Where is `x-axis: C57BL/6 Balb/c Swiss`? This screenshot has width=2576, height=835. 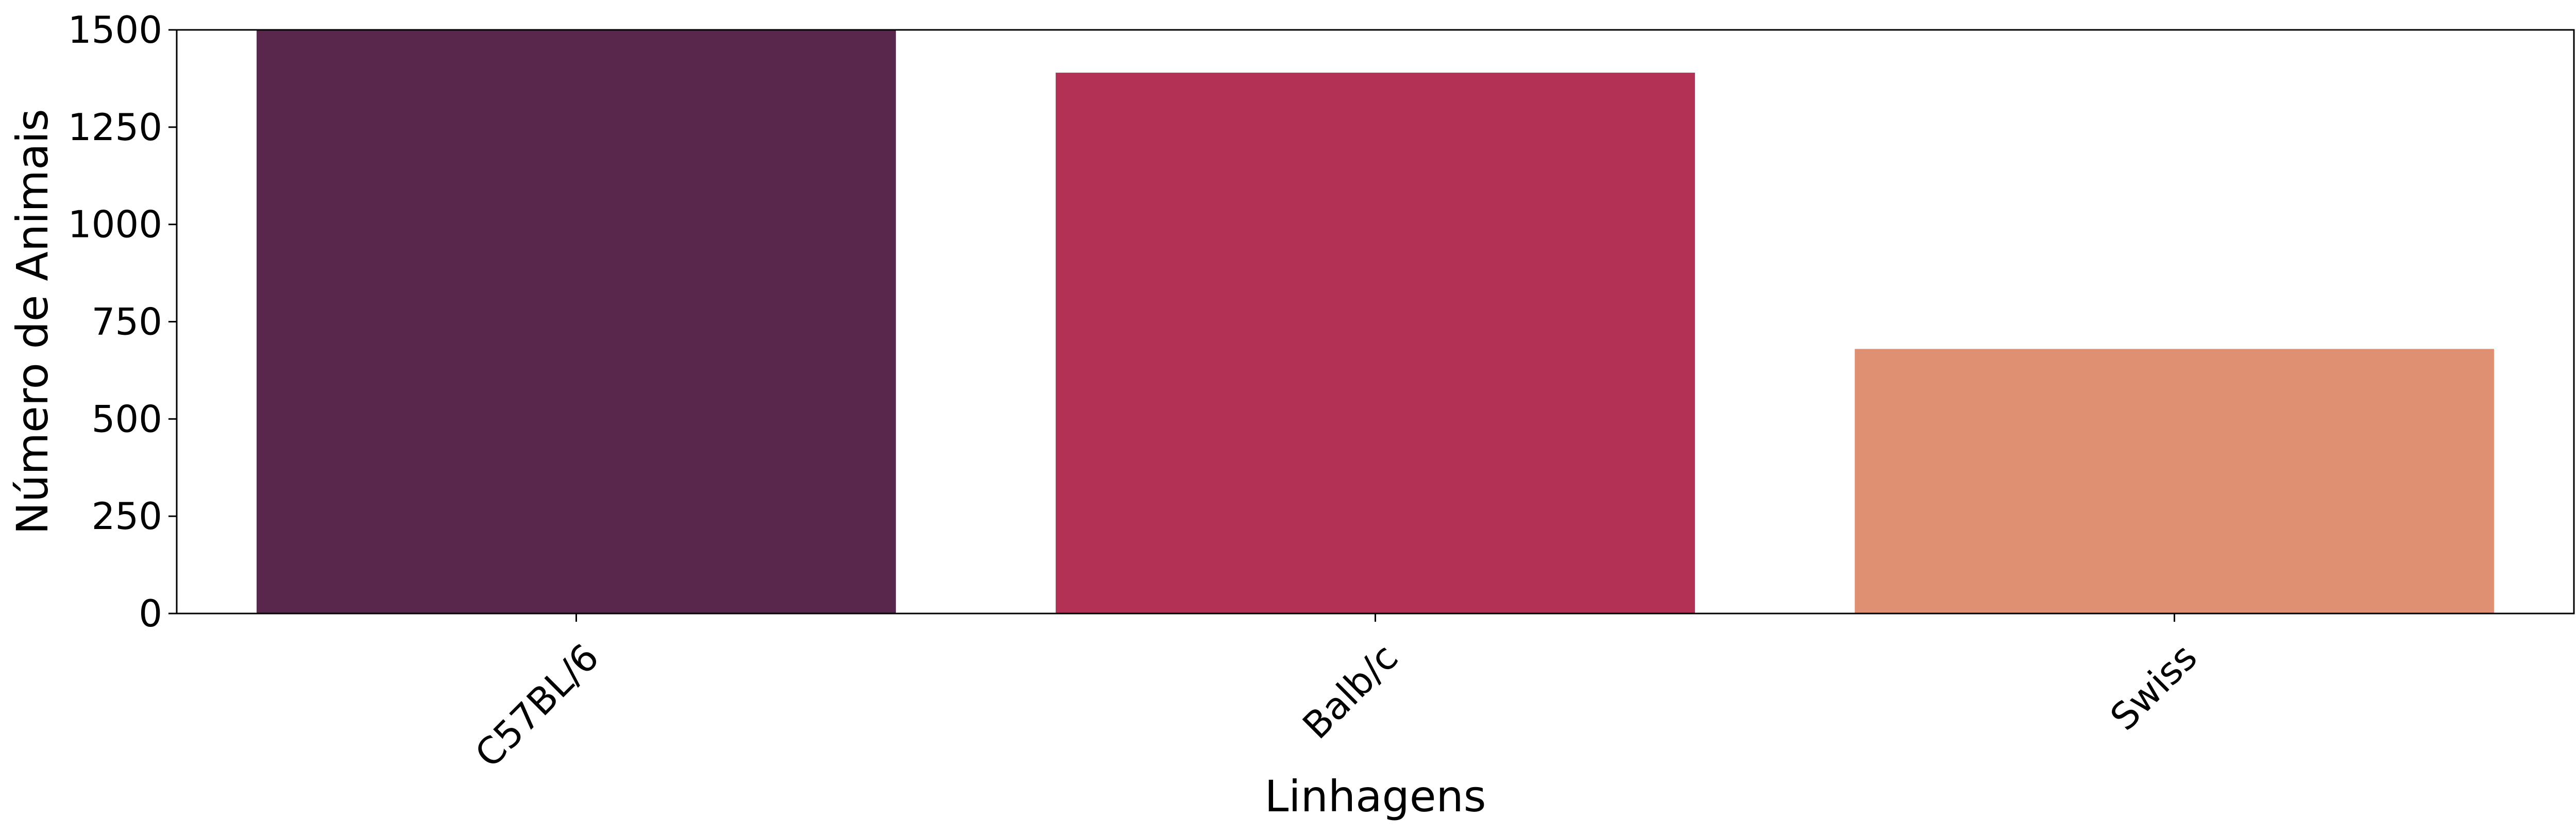 x-axis: C57BL/6 Balb/c Swiss is located at coordinates (1337, 695).